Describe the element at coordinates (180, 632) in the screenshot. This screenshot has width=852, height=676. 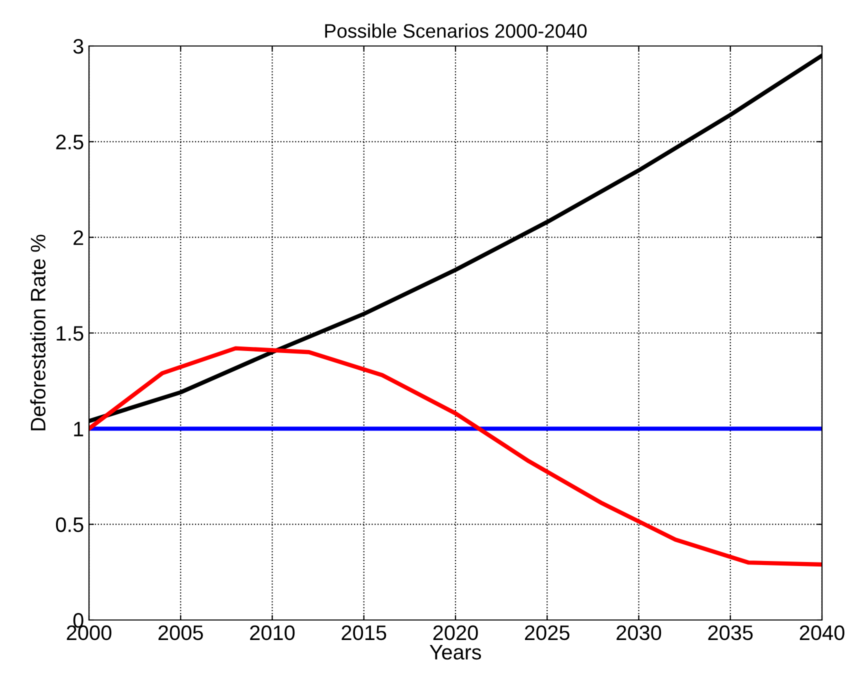
I see `x-tick-label: 2005` at that location.